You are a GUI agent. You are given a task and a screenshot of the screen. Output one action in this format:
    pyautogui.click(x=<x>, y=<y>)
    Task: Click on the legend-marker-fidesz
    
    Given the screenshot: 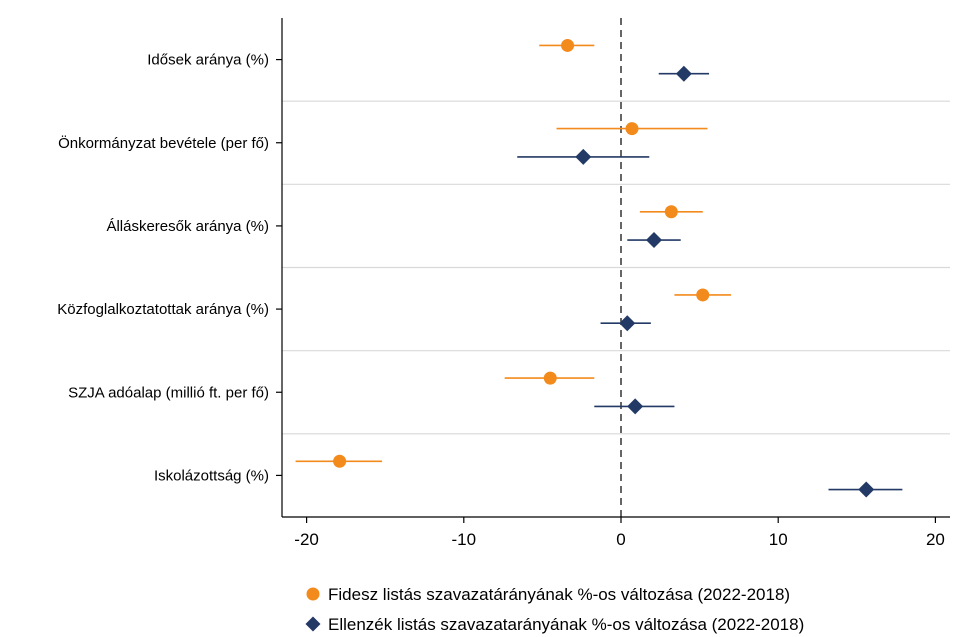 What is the action you would take?
    pyautogui.click(x=313, y=594)
    